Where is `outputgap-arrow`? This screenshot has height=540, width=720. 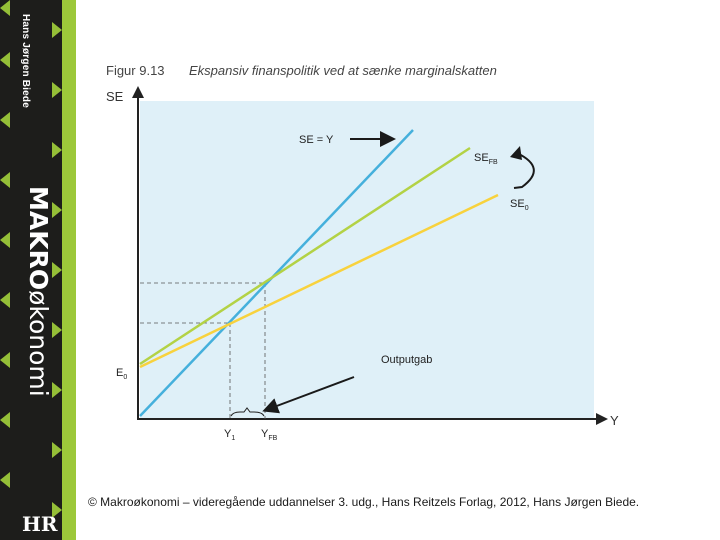
outputgap-arrow is located at coordinates (308, 395).